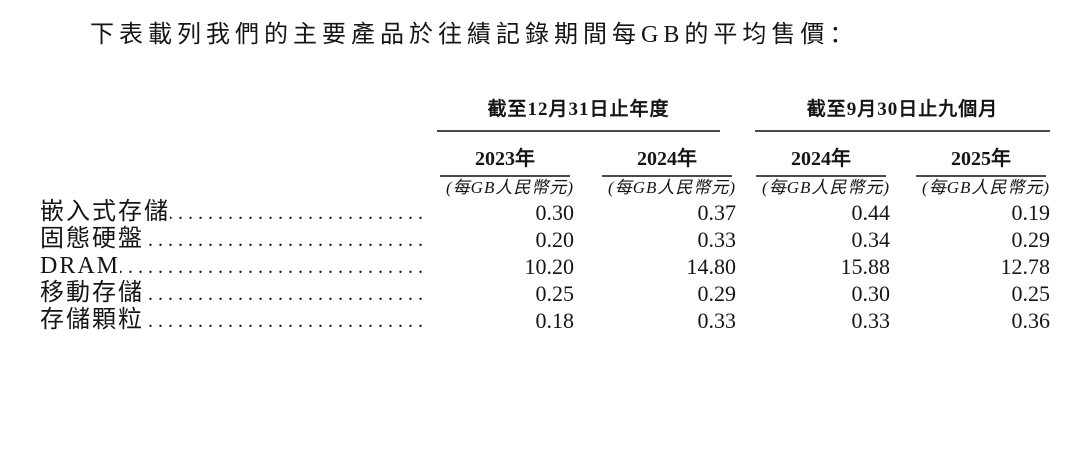 The height and width of the screenshot is (450, 1090). I want to click on year-header-cell: 2023年, so click(503, 154).